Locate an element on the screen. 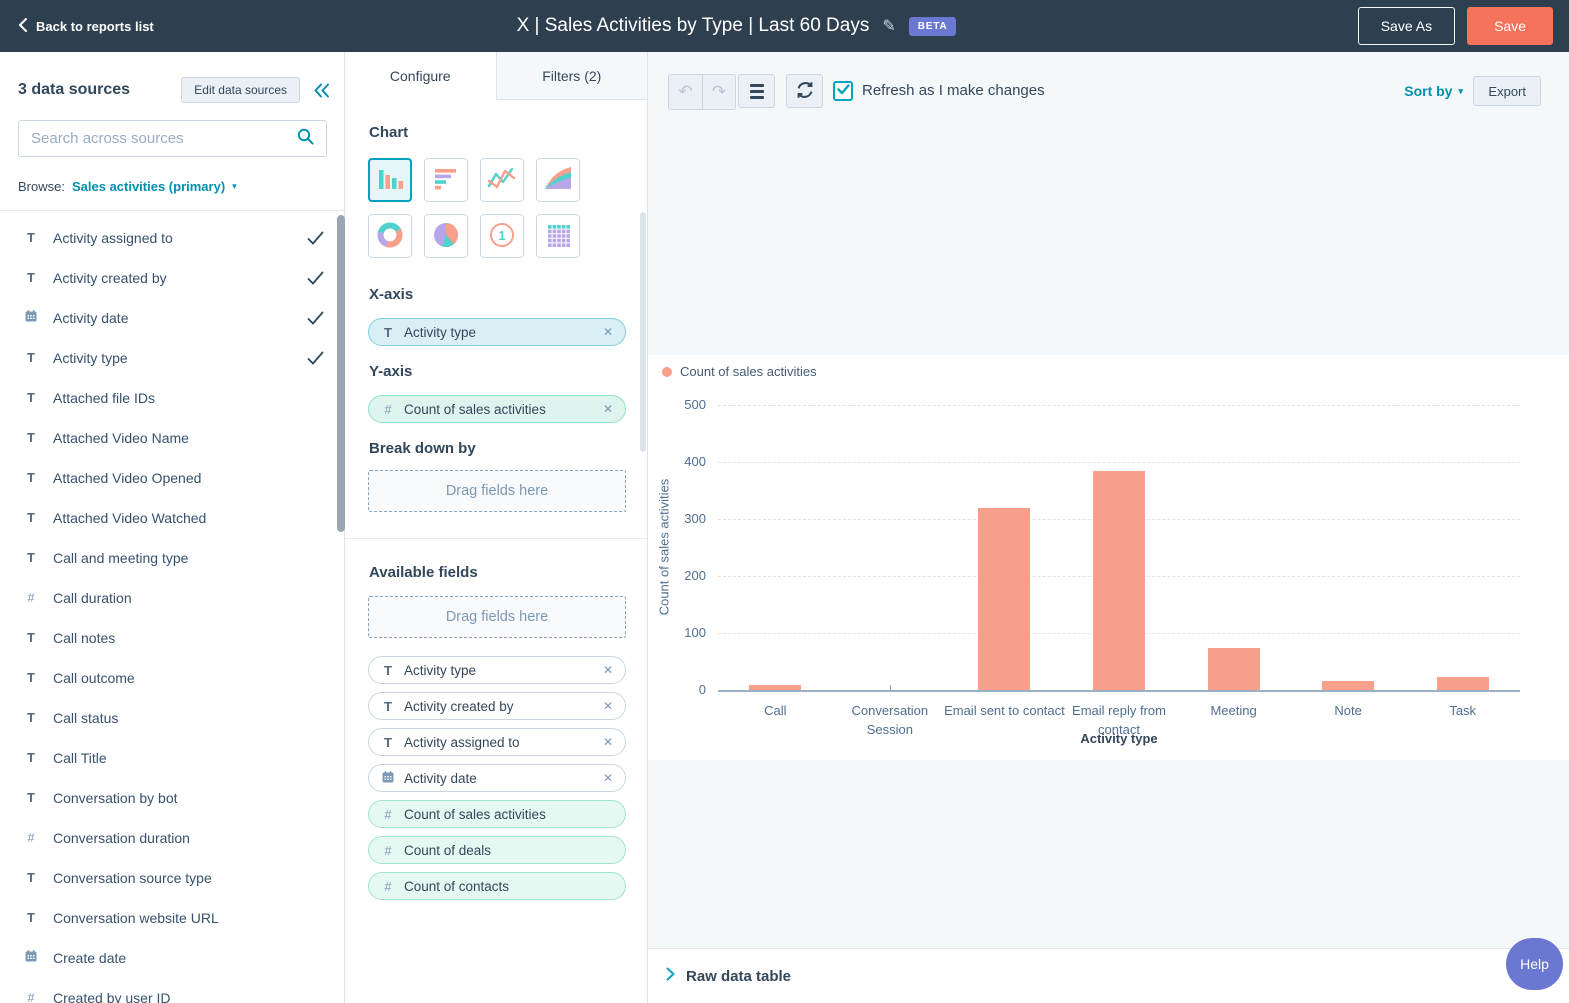 The image size is (1569, 1003). field-item: T Activity created by is located at coordinates (172, 278).